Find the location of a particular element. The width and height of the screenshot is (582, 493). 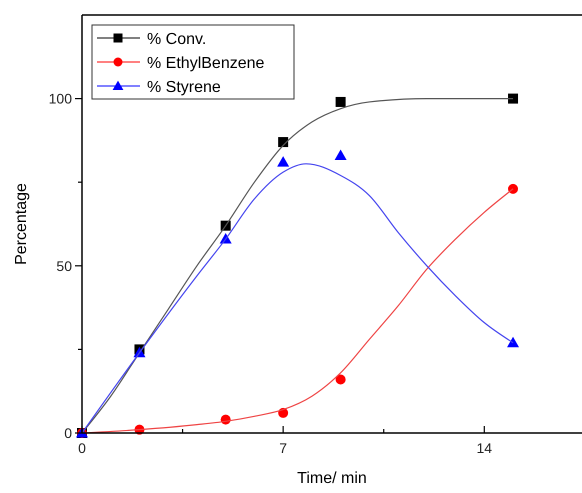

y-axis-title: Percentage is located at coordinates (21, 223).